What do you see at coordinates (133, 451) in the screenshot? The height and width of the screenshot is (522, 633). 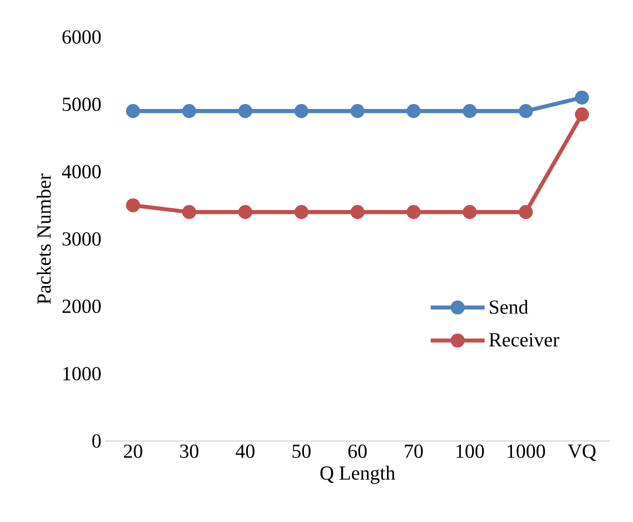 I see `x-tick-label: 20` at bounding box center [133, 451].